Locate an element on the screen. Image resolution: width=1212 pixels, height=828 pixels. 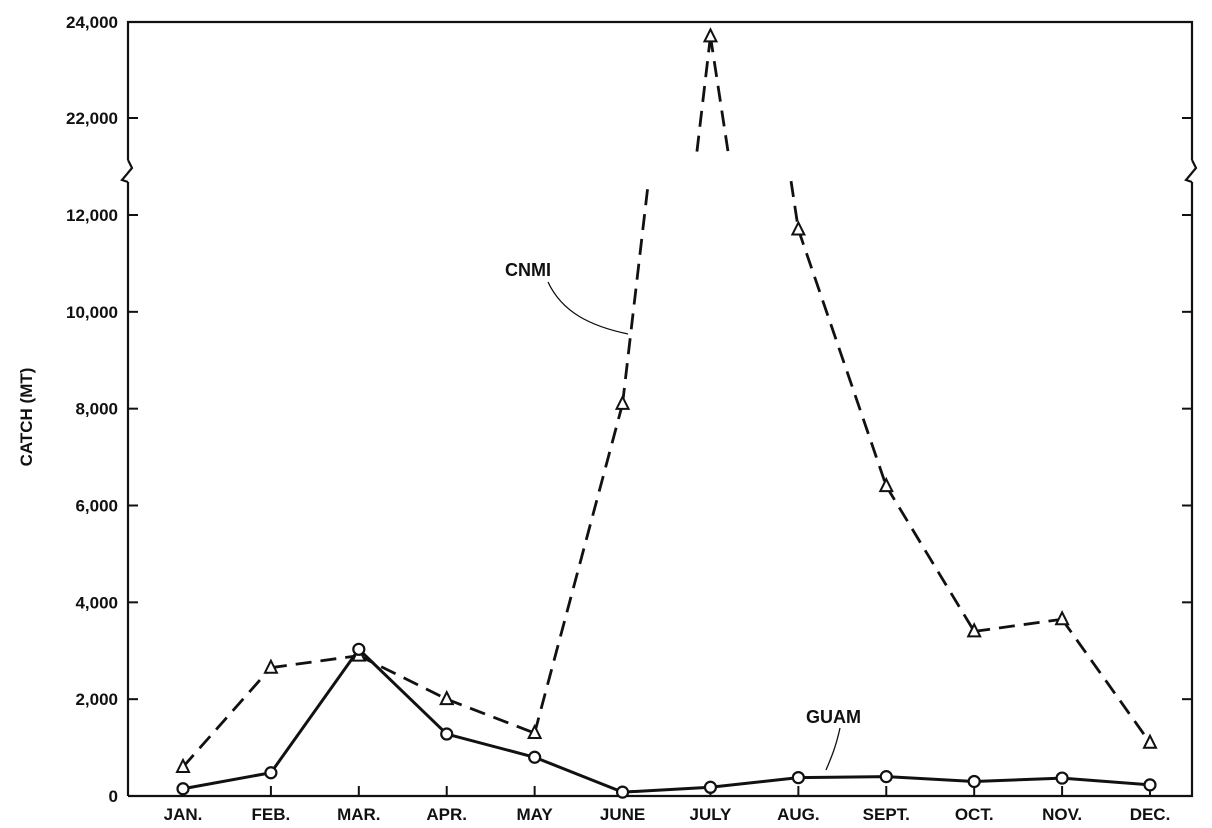
y-tick-label: 22,000 is located at coordinates (92, 118).